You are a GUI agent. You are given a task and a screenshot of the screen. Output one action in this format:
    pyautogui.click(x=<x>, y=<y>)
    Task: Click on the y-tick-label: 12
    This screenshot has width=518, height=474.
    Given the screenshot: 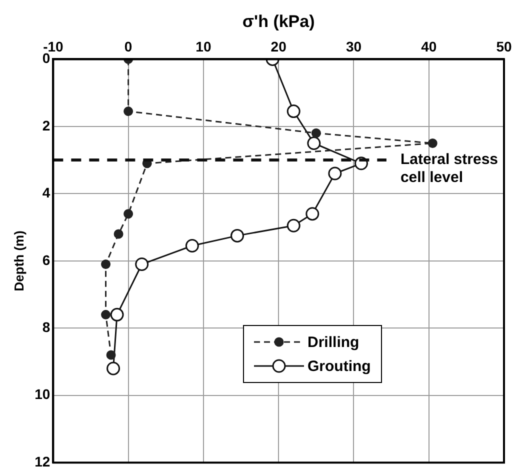 What is the action you would take?
    pyautogui.click(x=42, y=461)
    